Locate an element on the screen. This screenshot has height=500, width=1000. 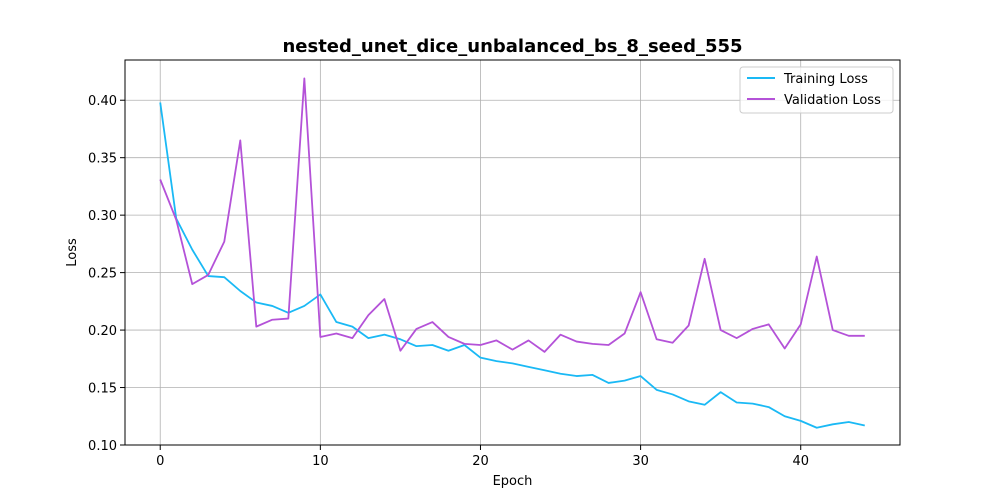
y-tick-label: 0.40 is located at coordinates (102, 101).